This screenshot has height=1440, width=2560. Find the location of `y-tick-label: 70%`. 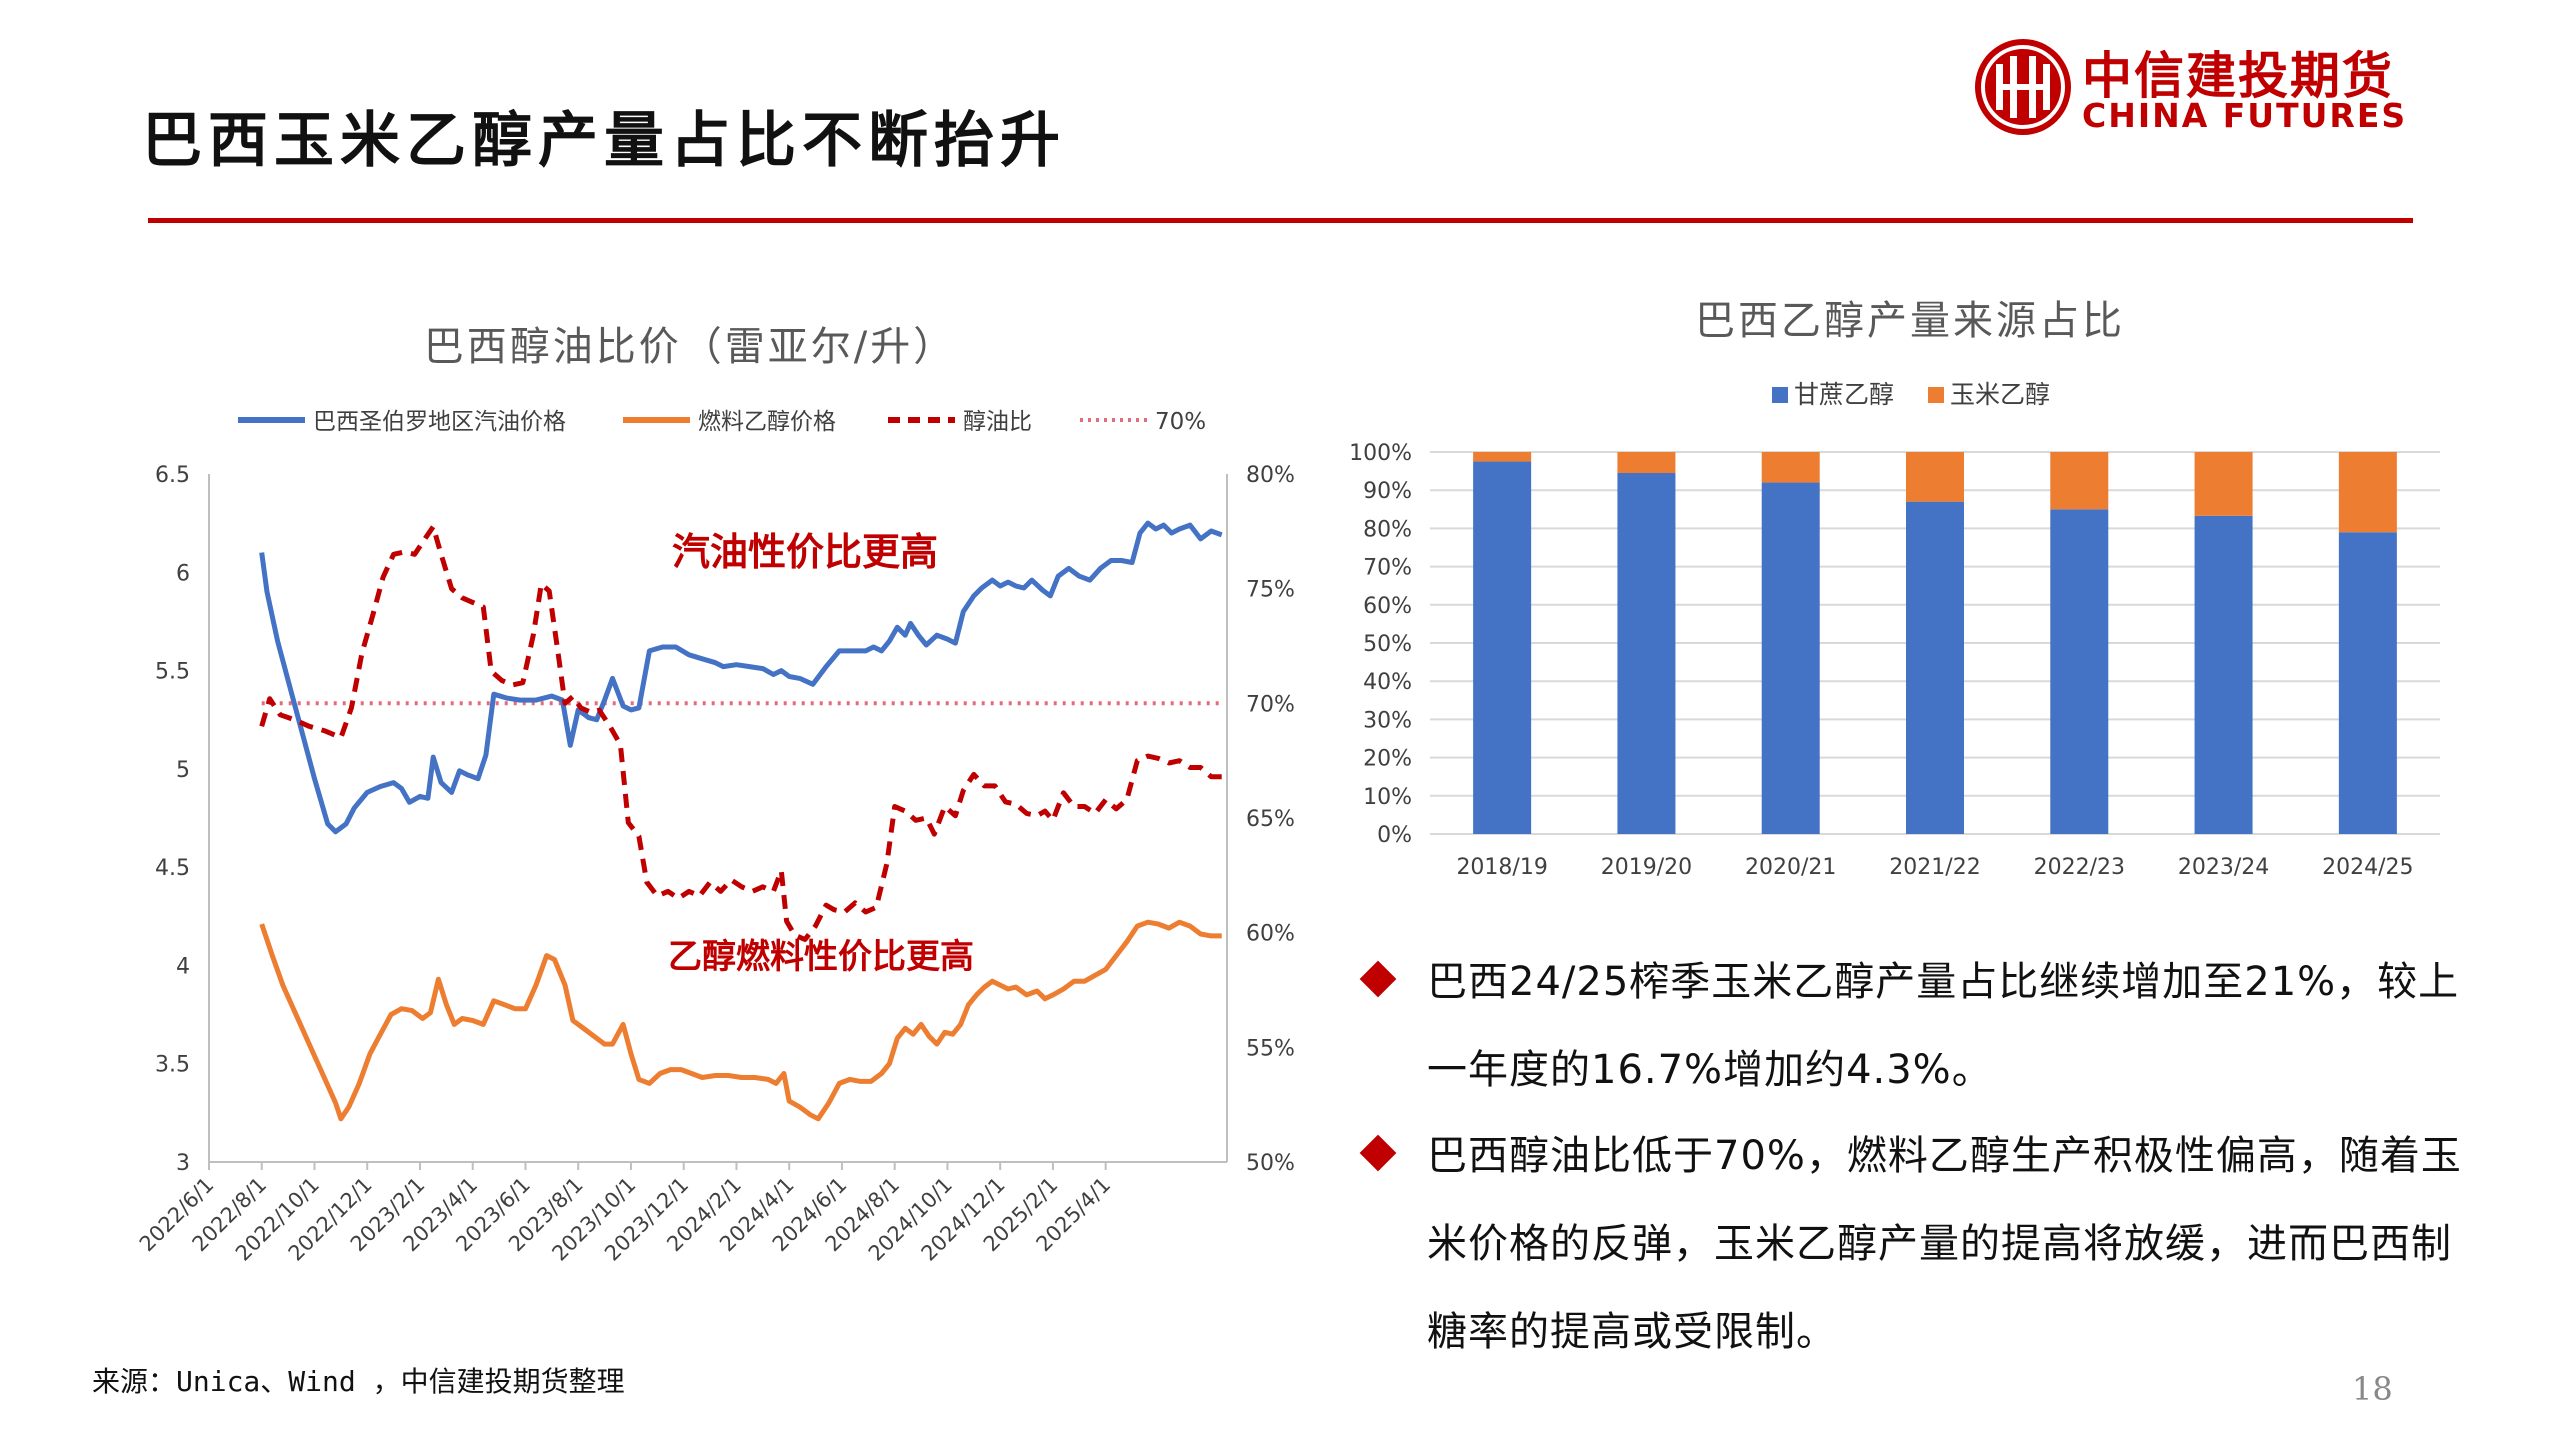

y-tick-label: 70% is located at coordinates (1387, 568).